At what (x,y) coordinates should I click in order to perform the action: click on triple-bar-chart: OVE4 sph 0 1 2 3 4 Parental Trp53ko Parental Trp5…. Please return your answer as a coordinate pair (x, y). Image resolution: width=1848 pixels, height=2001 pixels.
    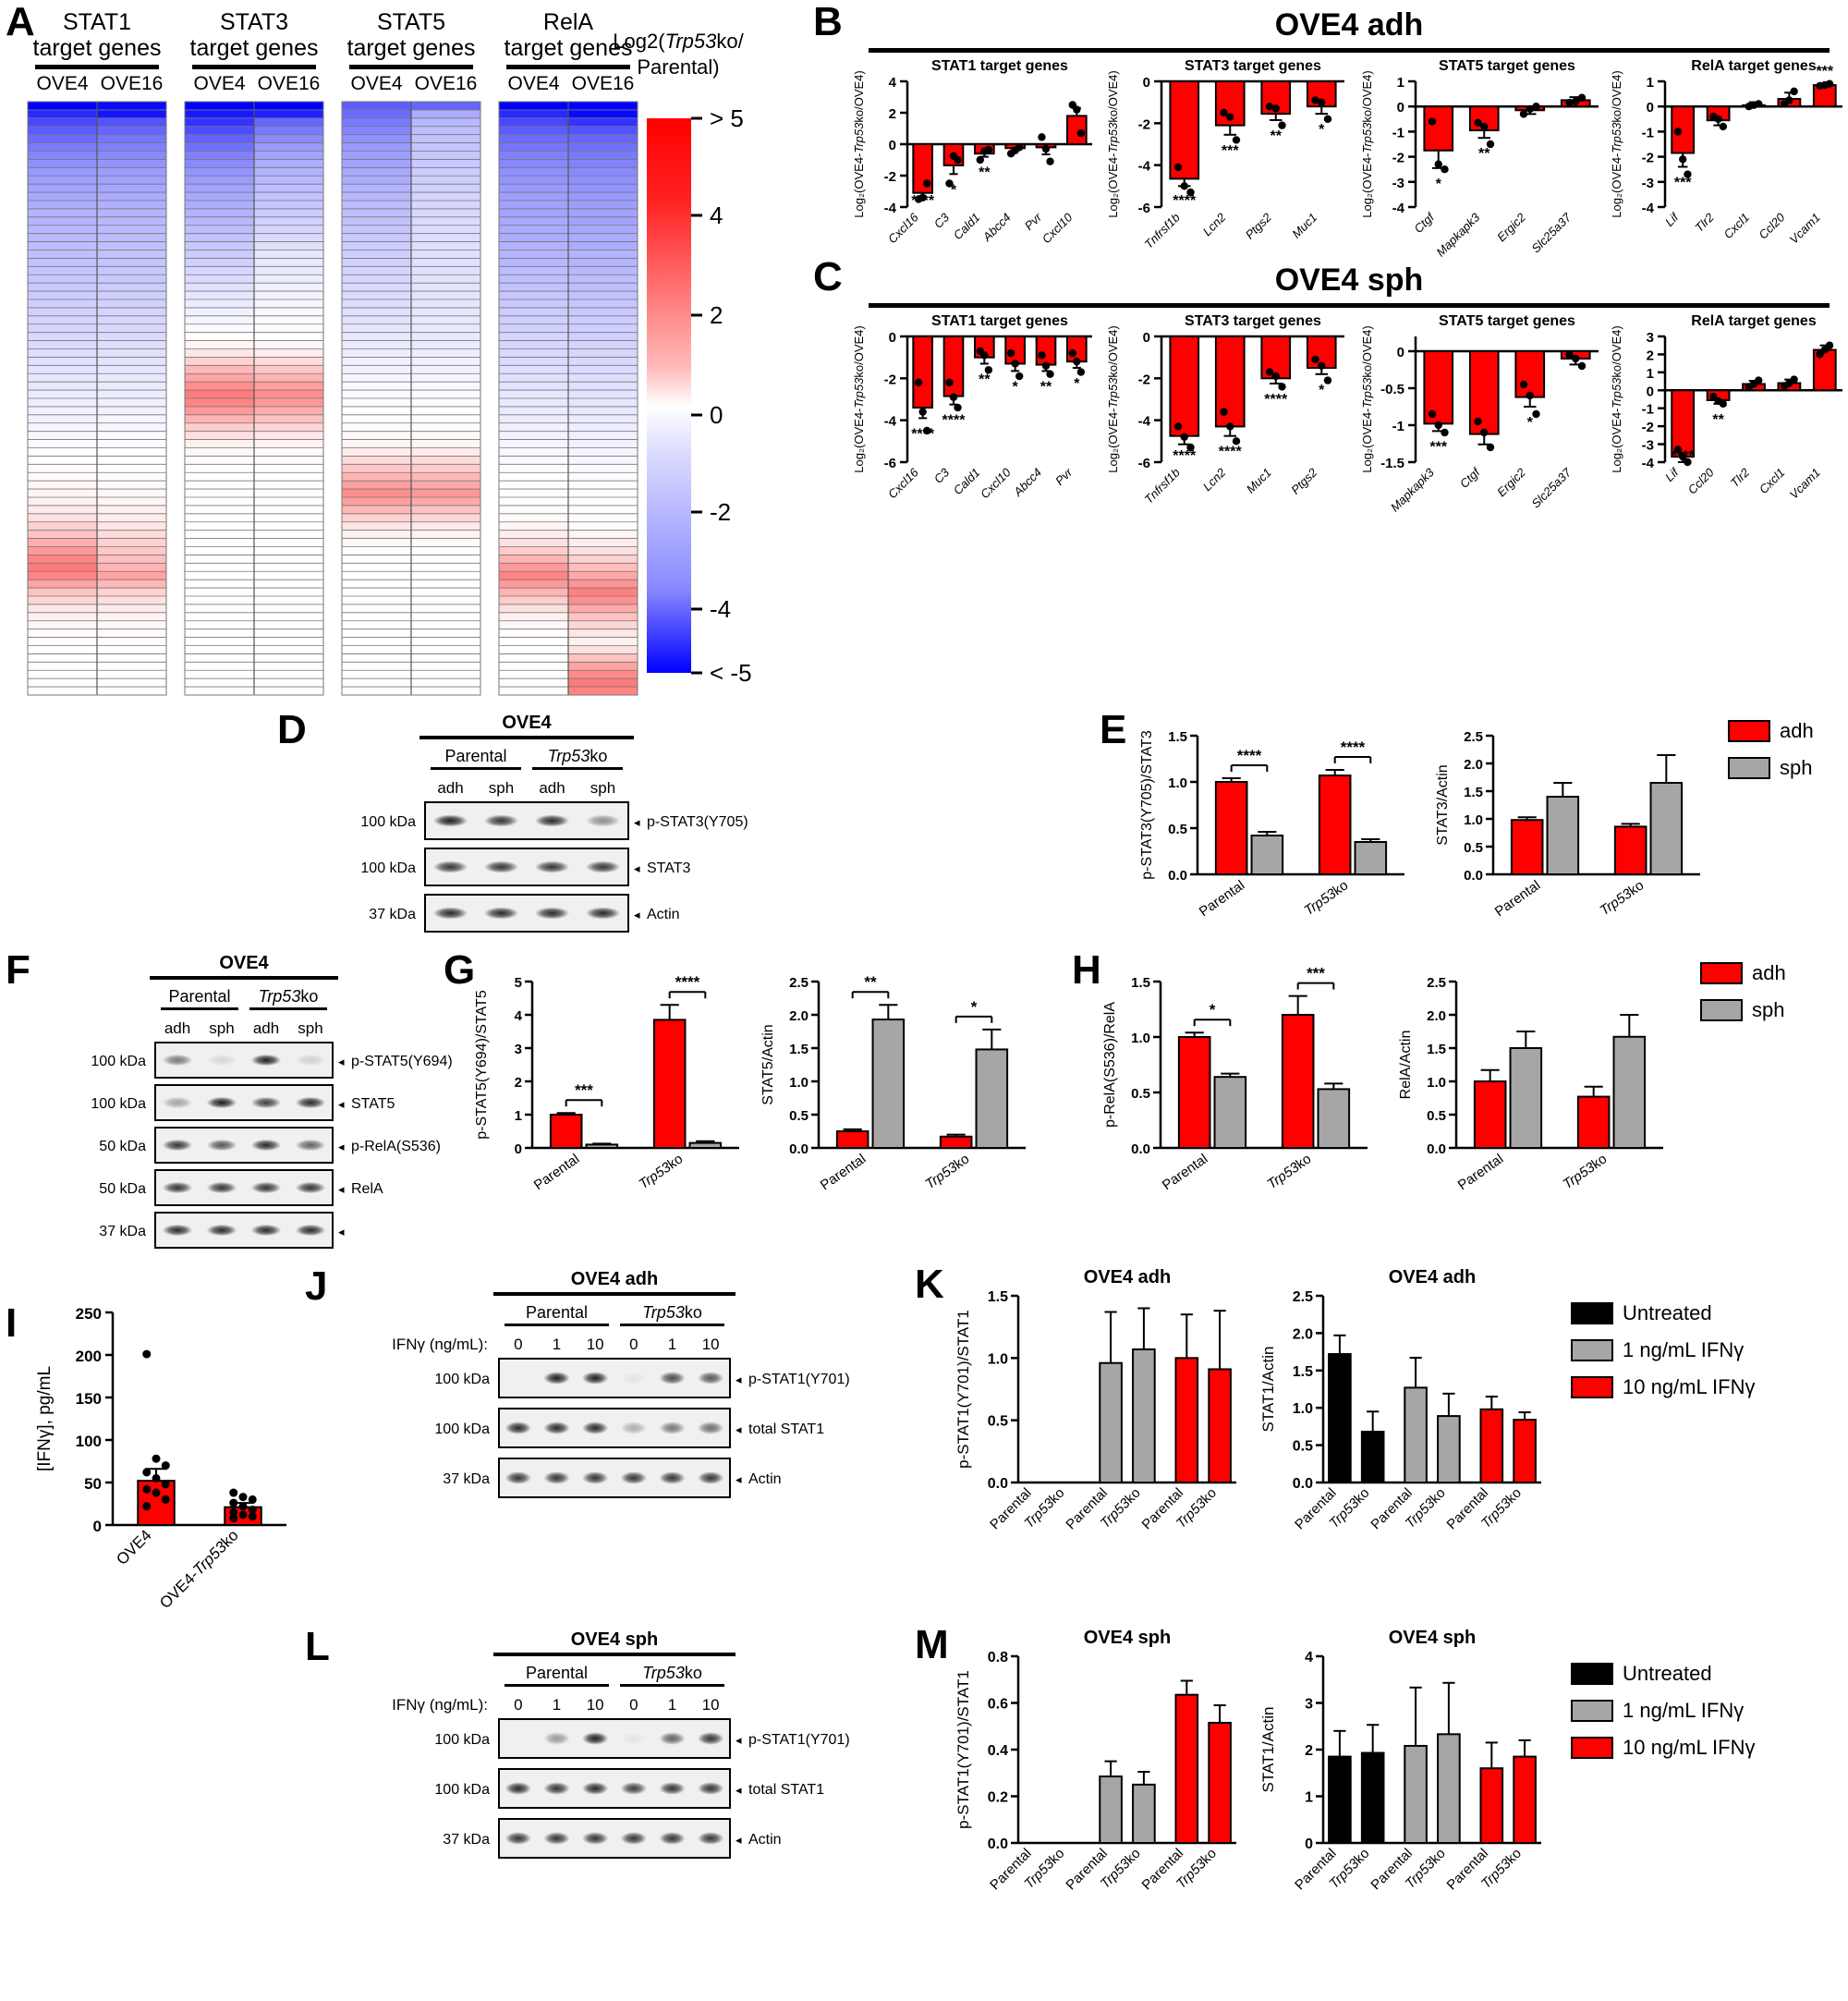
    Looking at the image, I should click on (1405, 1782).